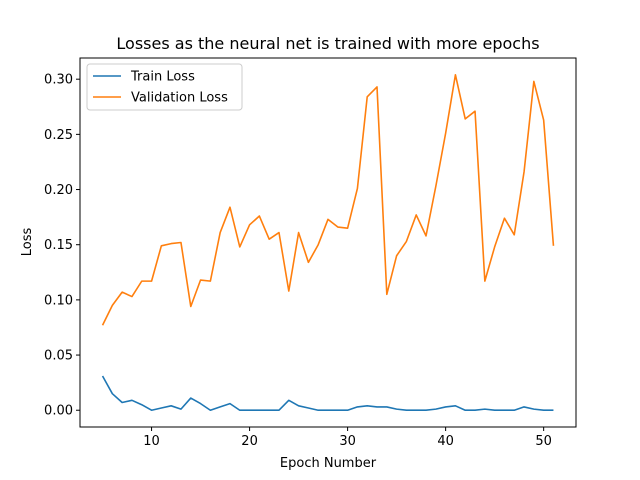 The height and width of the screenshot is (480, 640). What do you see at coordinates (162, 77) in the screenshot?
I see `legend-label-train-loss: Train Loss` at bounding box center [162, 77].